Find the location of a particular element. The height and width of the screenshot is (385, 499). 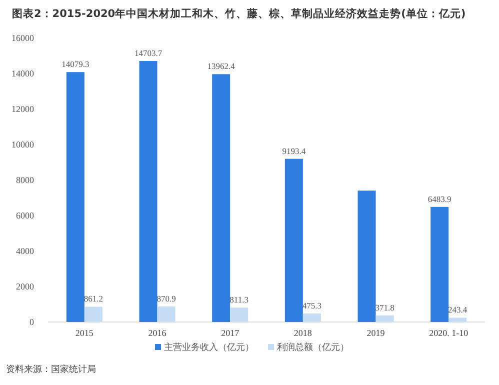

data-label: 13962.4 is located at coordinates (221, 66).